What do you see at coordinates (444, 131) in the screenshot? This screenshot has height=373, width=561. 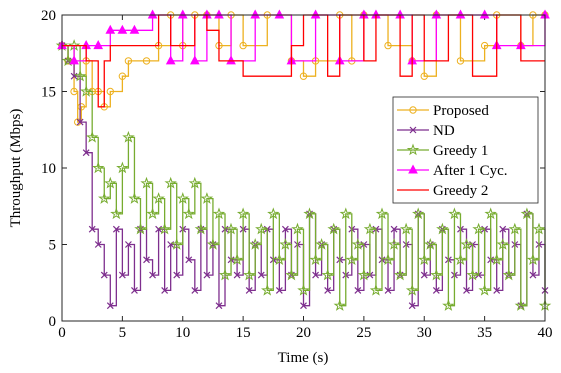 I see `legend-label: ND` at bounding box center [444, 131].